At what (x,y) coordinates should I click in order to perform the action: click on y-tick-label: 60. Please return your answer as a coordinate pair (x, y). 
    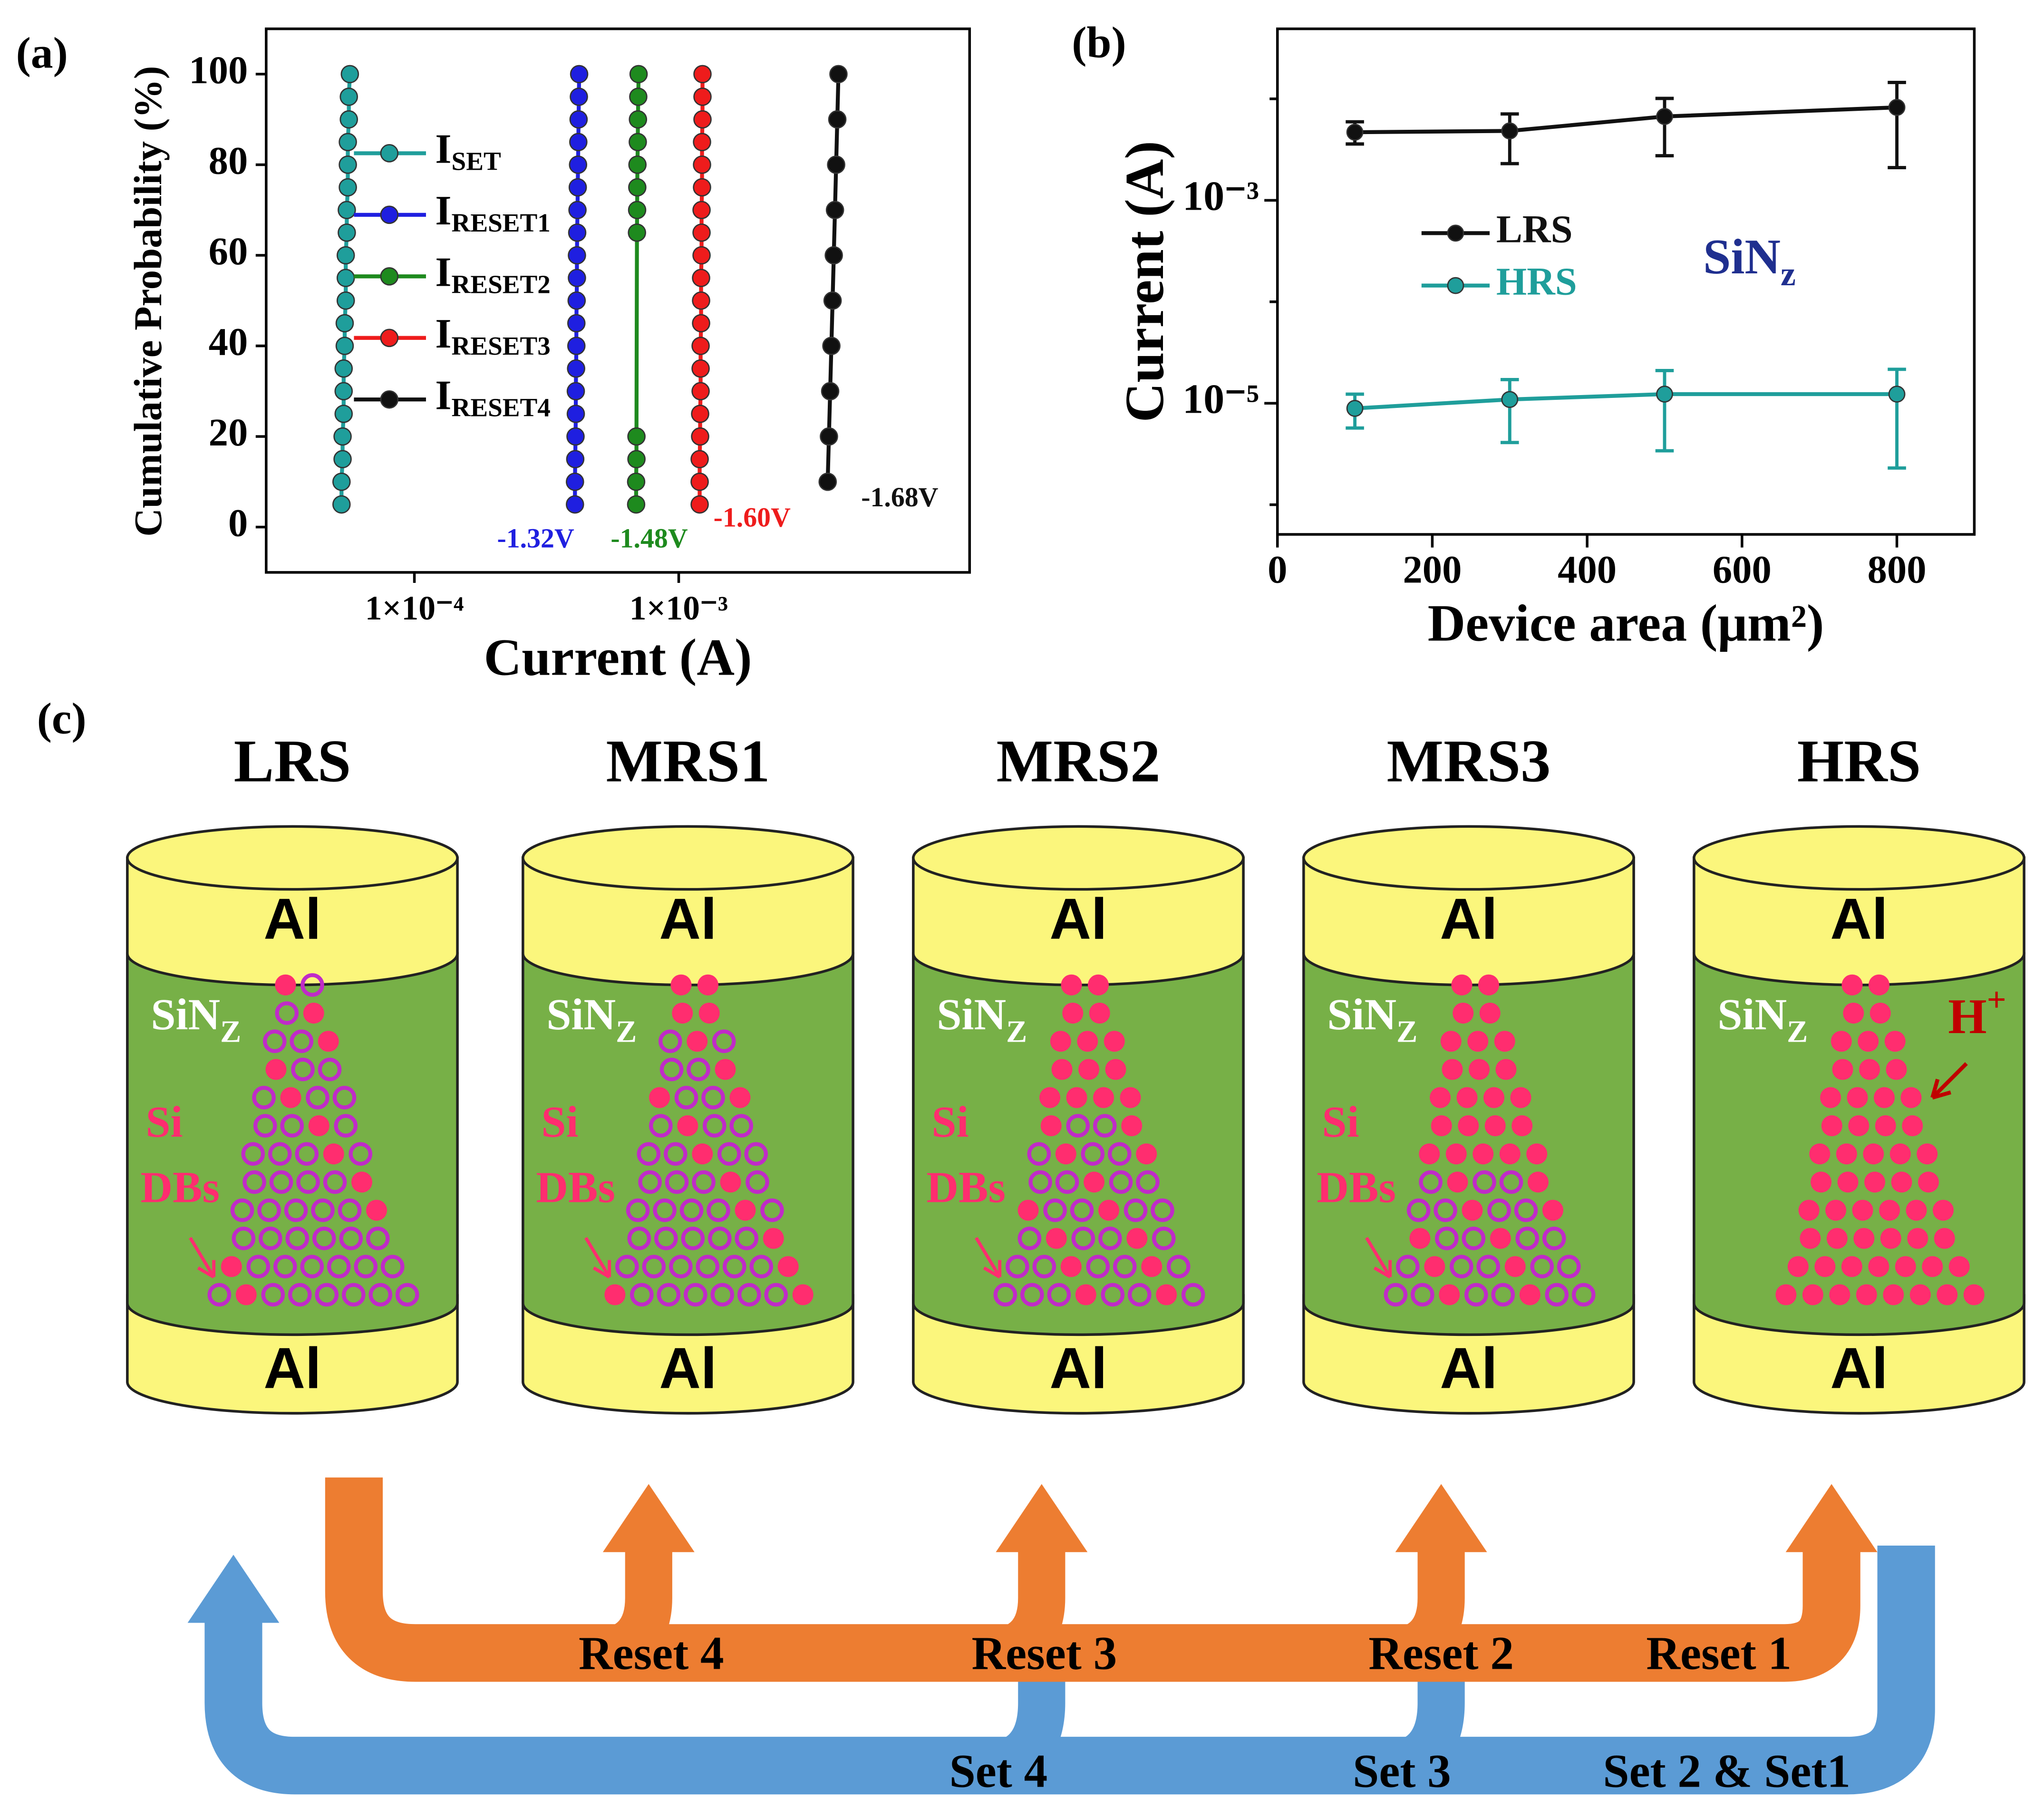
    Looking at the image, I should click on (229, 251).